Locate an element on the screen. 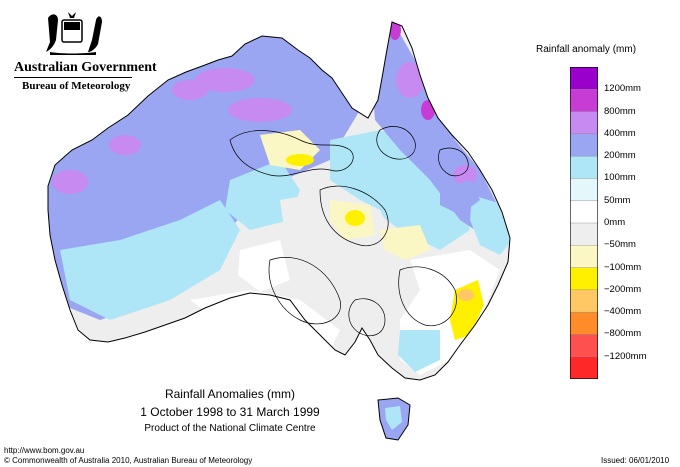 Image resolution: width=680 pixels, height=467 pixels. map-title: Rainfall Anomalies (mm) is located at coordinates (230, 394).